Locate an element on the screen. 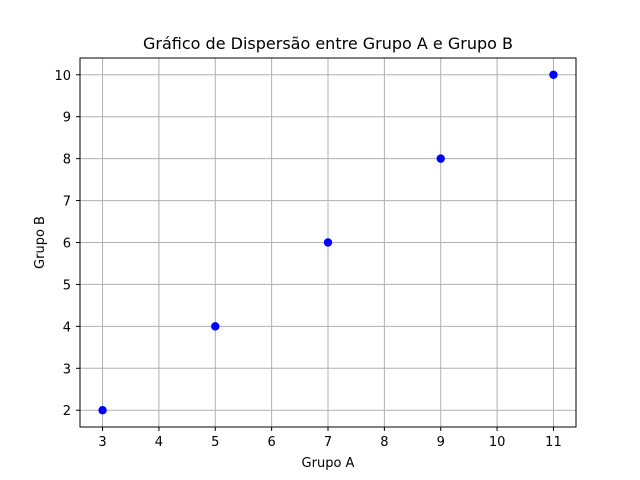  x-tick-label: 8 is located at coordinates (384, 442).